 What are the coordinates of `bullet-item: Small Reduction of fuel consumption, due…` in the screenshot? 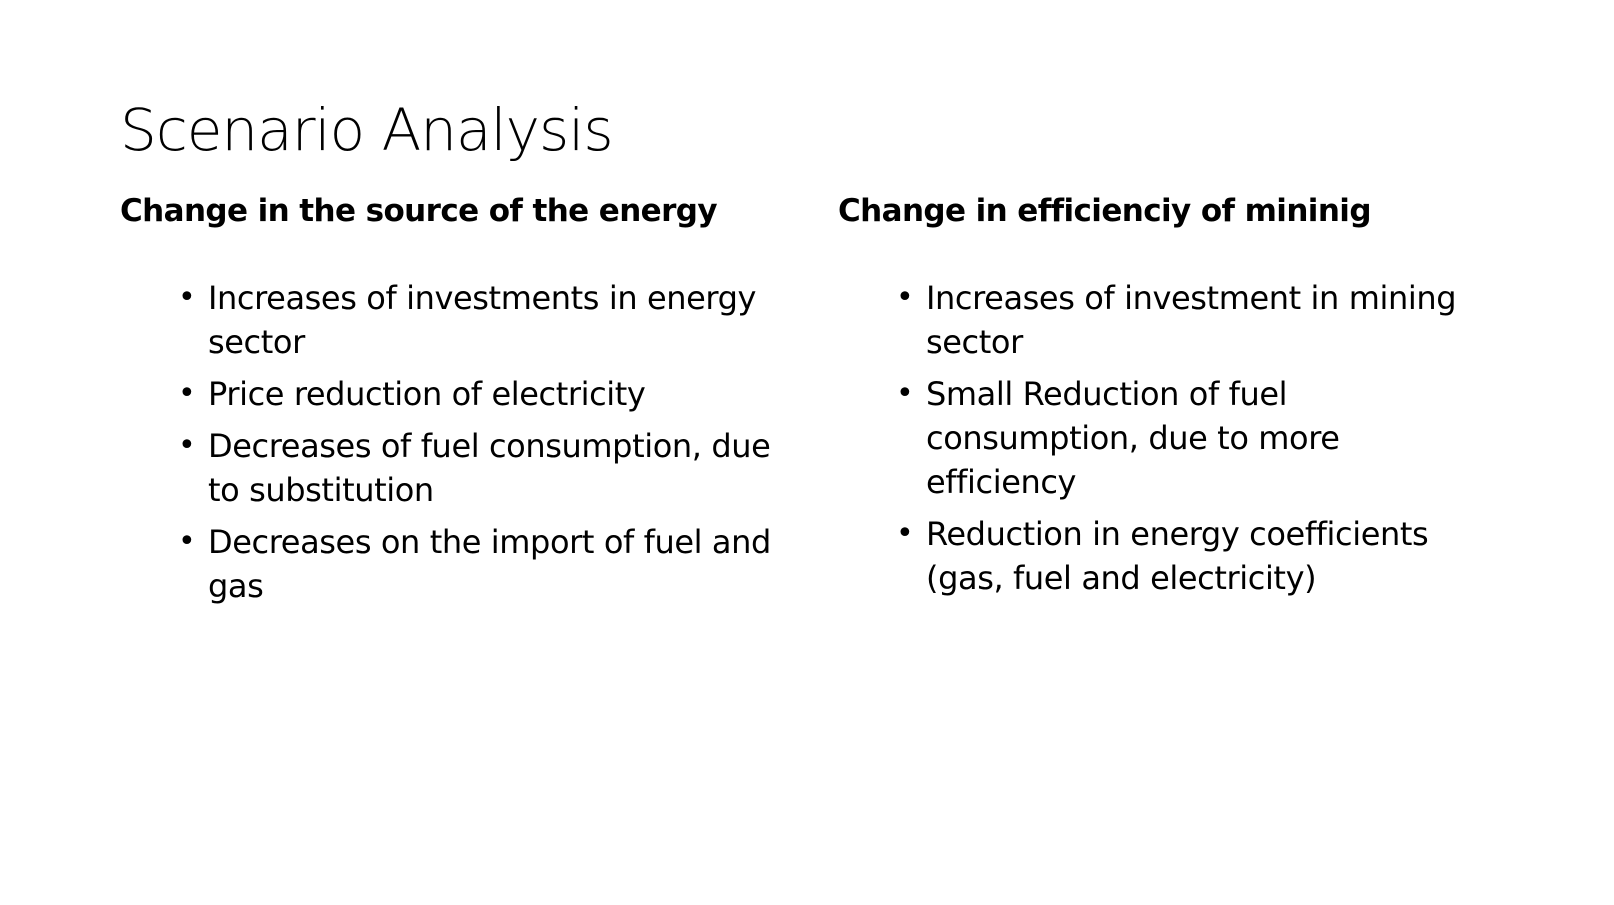 It's located at (1168, 438).